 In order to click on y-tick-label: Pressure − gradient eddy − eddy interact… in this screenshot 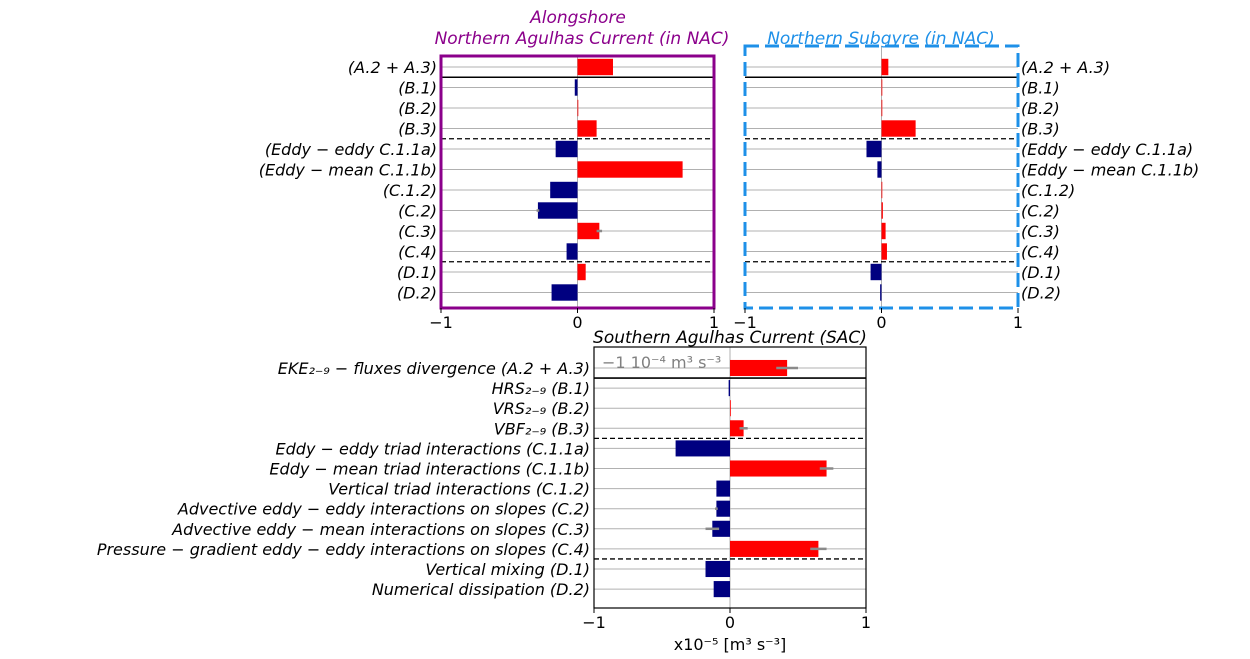, I will do `click(343, 549)`.